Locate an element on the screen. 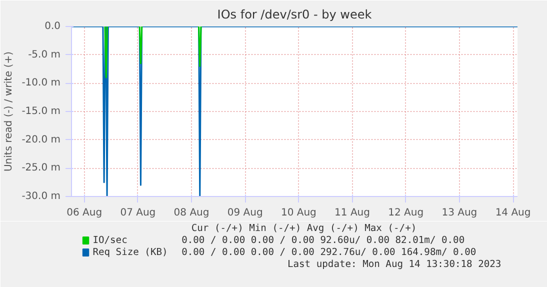 This screenshot has width=547, height=287. y-axis-title: Units read (-) / write (+) is located at coordinates (9, 111).